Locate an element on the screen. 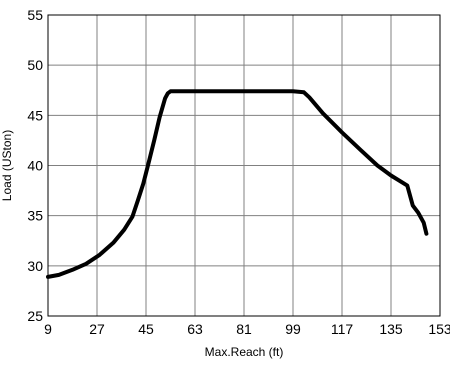 The height and width of the screenshot is (367, 450). y-axis-title: Load (USton) is located at coordinates (7, 165).